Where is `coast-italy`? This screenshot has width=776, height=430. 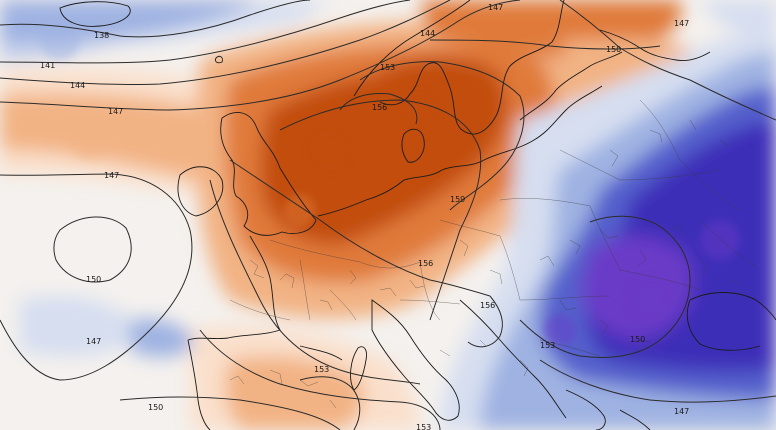 coast-italy is located at coordinates (415, 360).